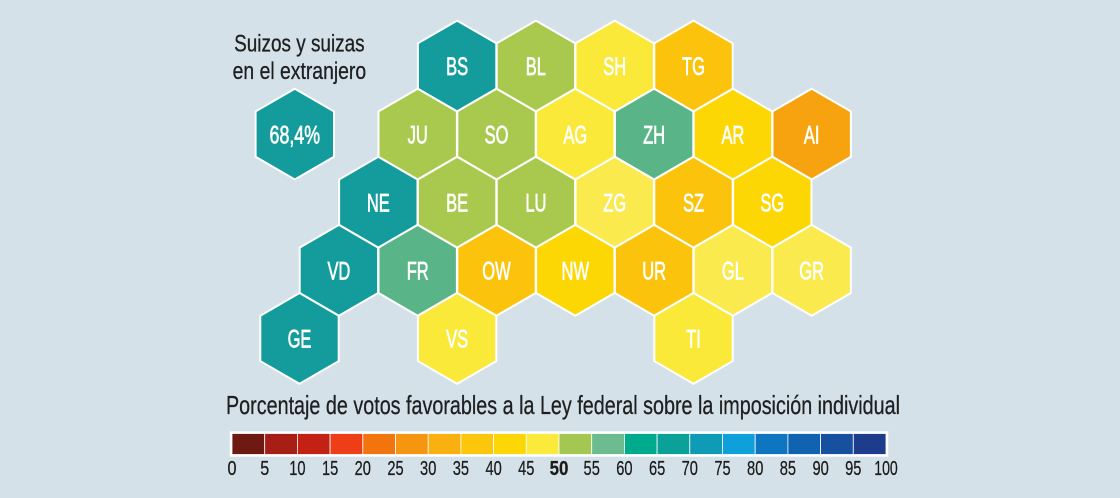 The width and height of the screenshot is (1120, 498). Describe the element at coordinates (693, 203) in the screenshot. I see `svg-text: SZ` at that location.